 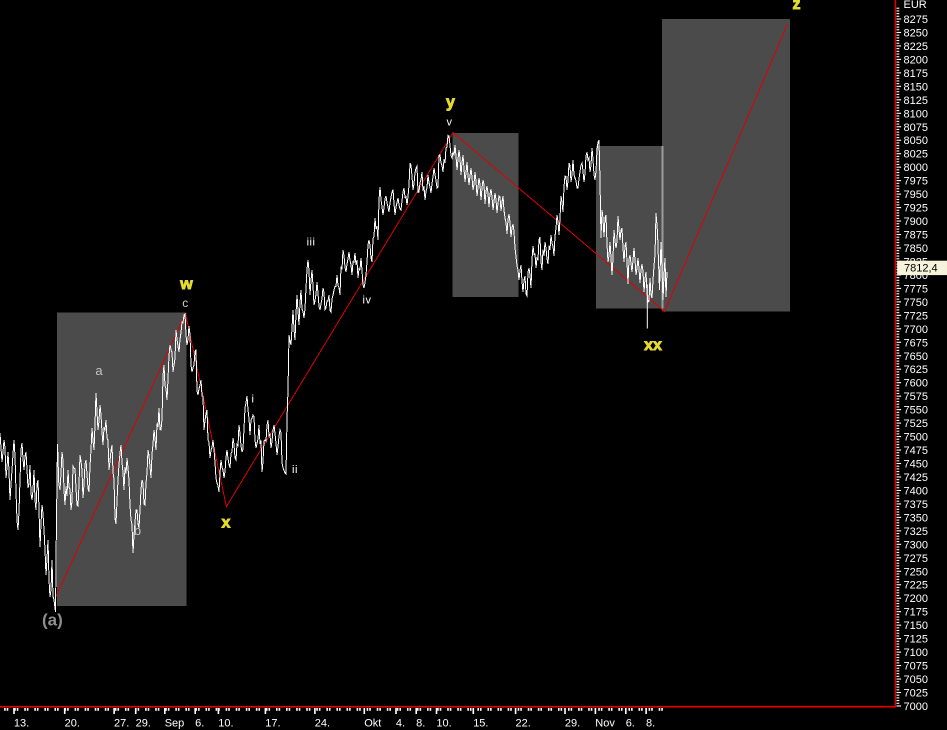 I want to click on svg-text: 7125, so click(x=916, y=640).